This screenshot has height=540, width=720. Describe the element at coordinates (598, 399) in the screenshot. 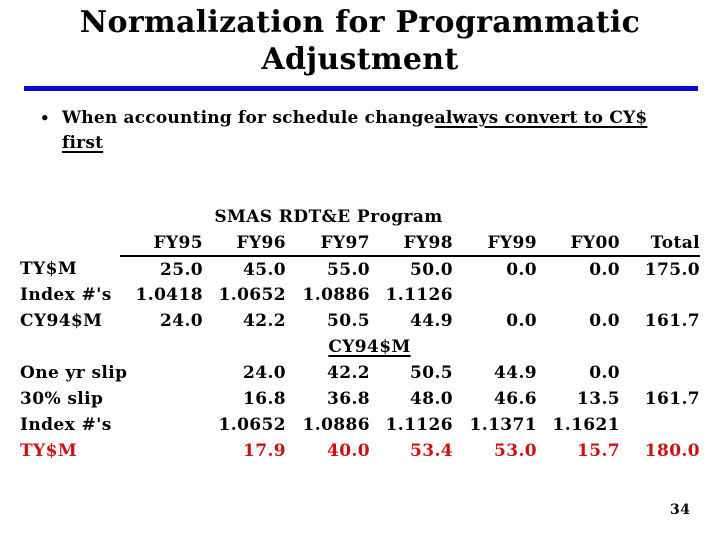

I see `table-cell: 13.5` at that location.